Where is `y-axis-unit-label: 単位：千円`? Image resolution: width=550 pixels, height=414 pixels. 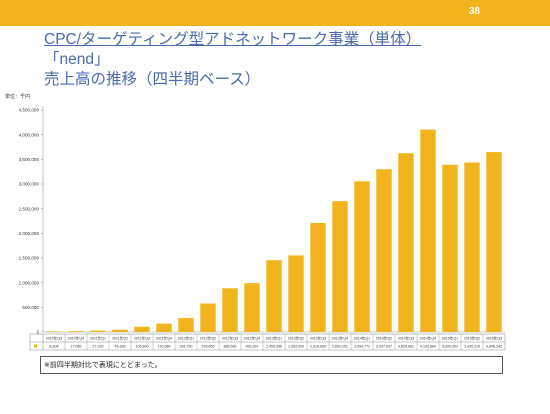
y-axis-unit-label: 単位：千円 is located at coordinates (17, 96).